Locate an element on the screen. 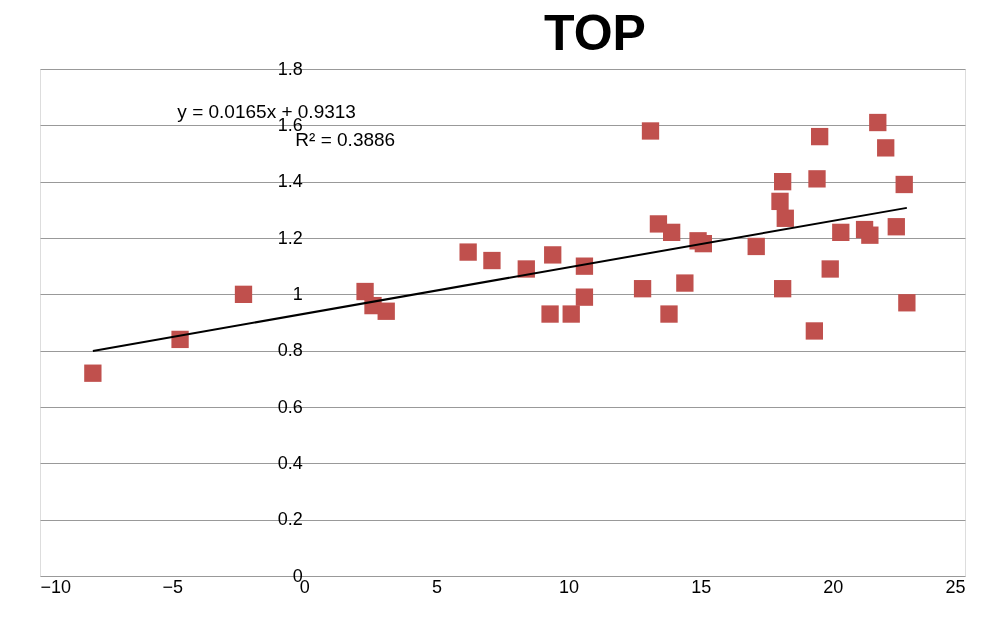 Image resolution: width=1005 pixels, height=643 pixels. x-tick-label: 10 is located at coordinates (569, 586).